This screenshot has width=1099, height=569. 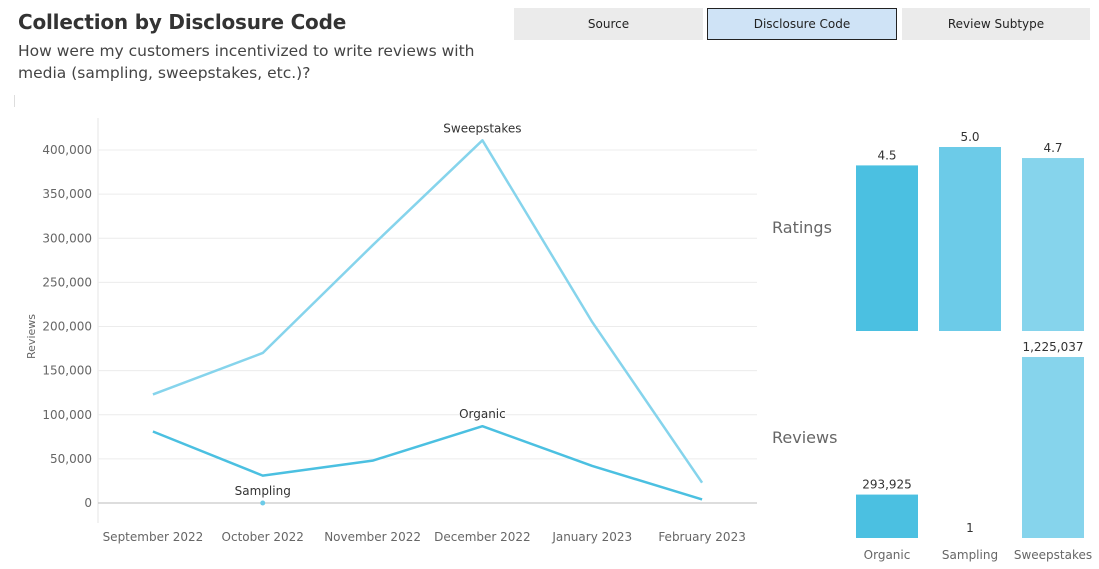 What do you see at coordinates (591, 537) in the screenshot?
I see `x-tick-label: January 2023` at bounding box center [591, 537].